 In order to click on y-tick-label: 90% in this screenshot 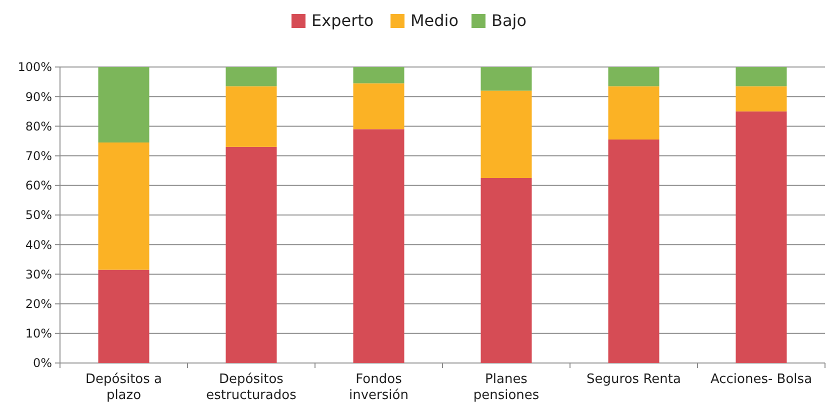, I will do `click(38, 97)`.